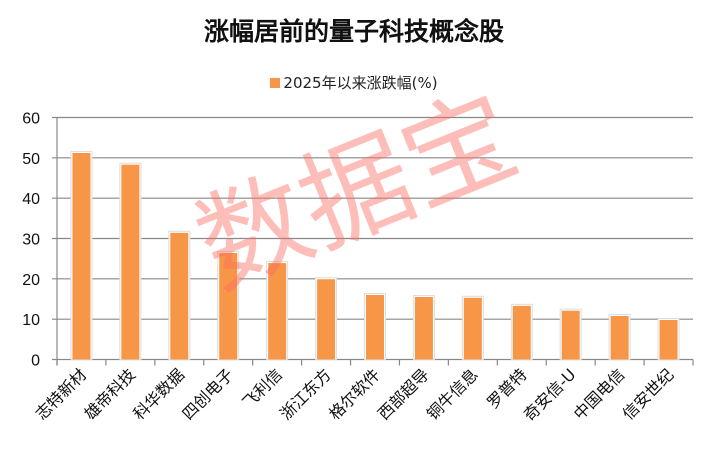 The height and width of the screenshot is (459, 708). What do you see at coordinates (648, 394) in the screenshot?
I see `x-tick-label: 信安世纪` at bounding box center [648, 394].